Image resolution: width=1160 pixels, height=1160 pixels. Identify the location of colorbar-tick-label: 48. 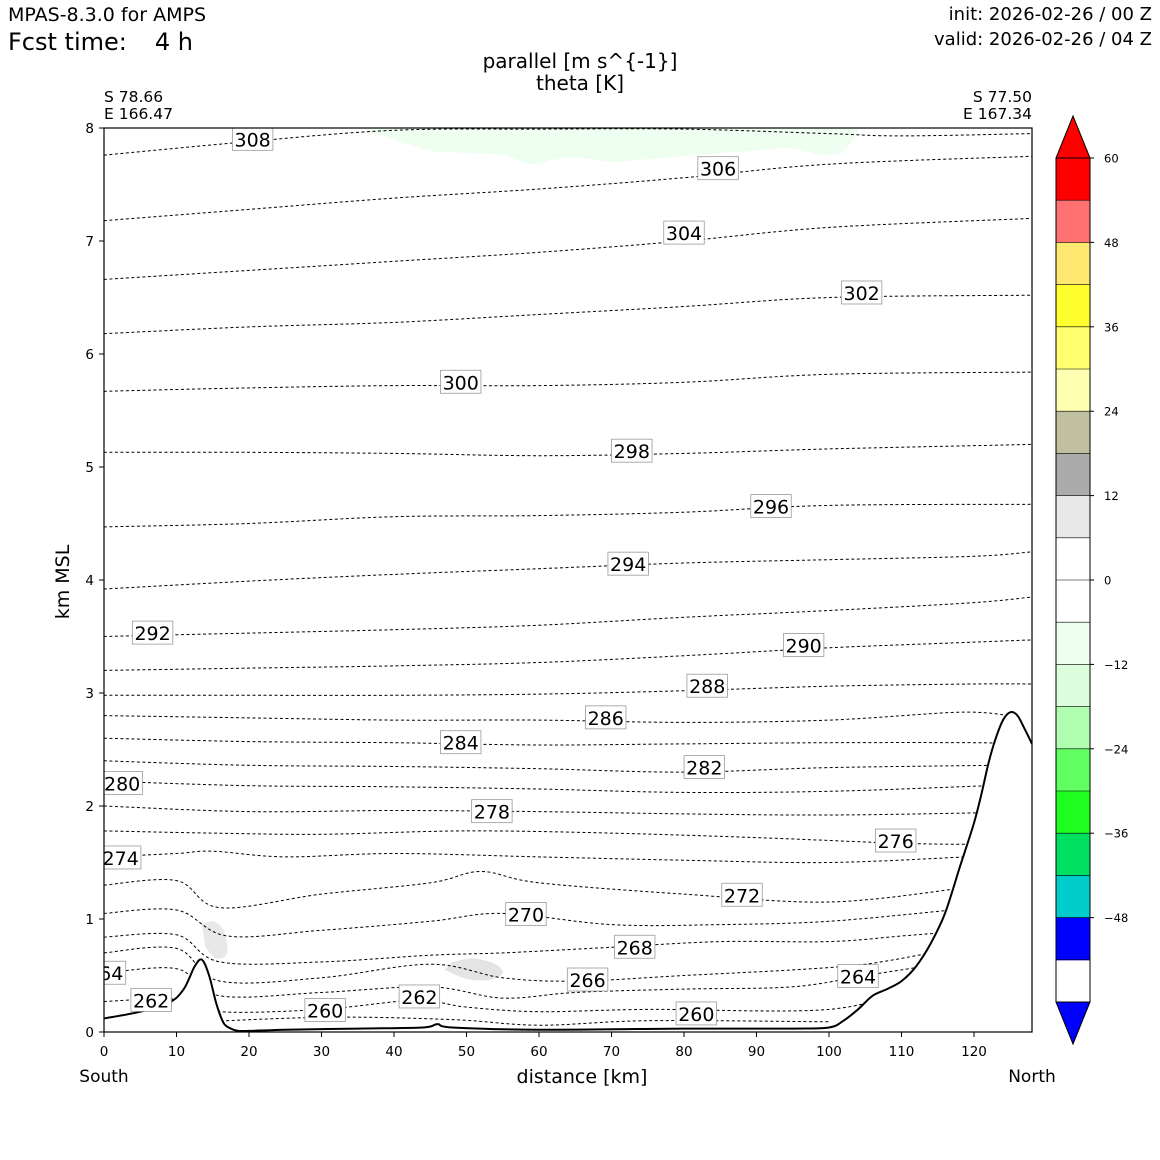
(1111, 243).